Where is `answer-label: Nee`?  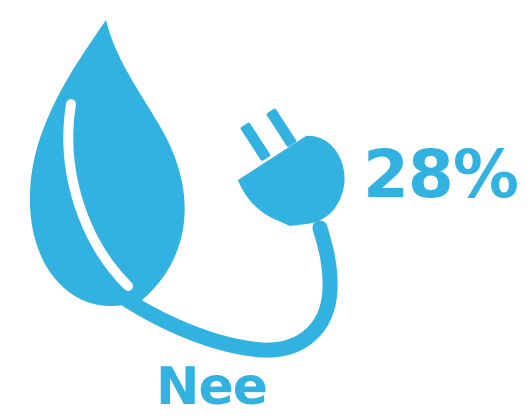 answer-label: Nee is located at coordinates (212, 387).